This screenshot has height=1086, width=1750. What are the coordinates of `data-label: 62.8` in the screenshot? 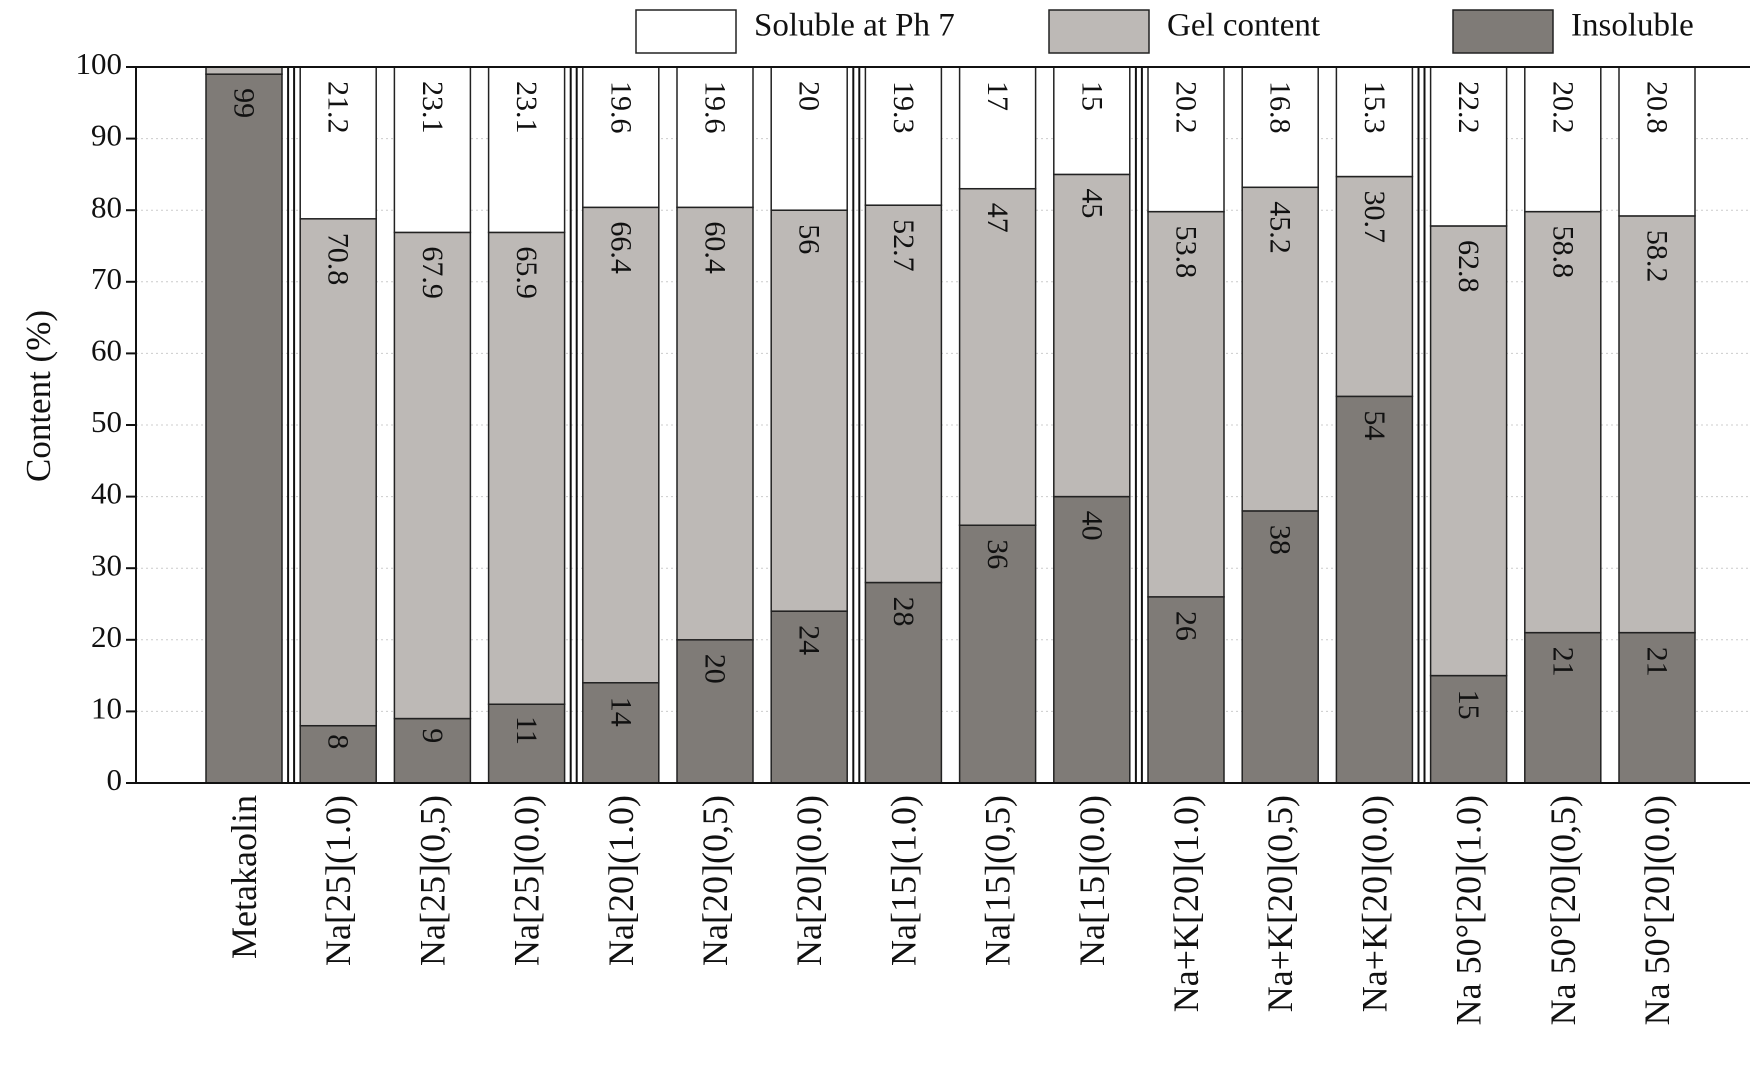 It's located at (1468, 266).